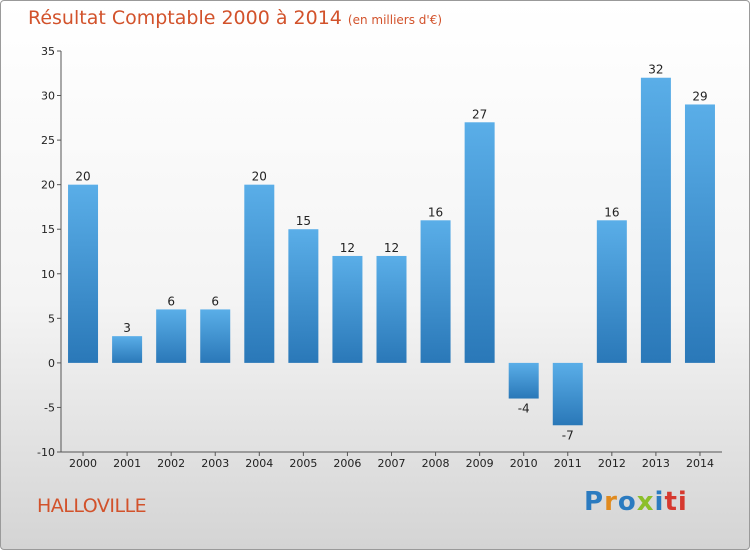 The image size is (750, 550). I want to click on chart-subtitle: (en milliers d'€), so click(395, 20).